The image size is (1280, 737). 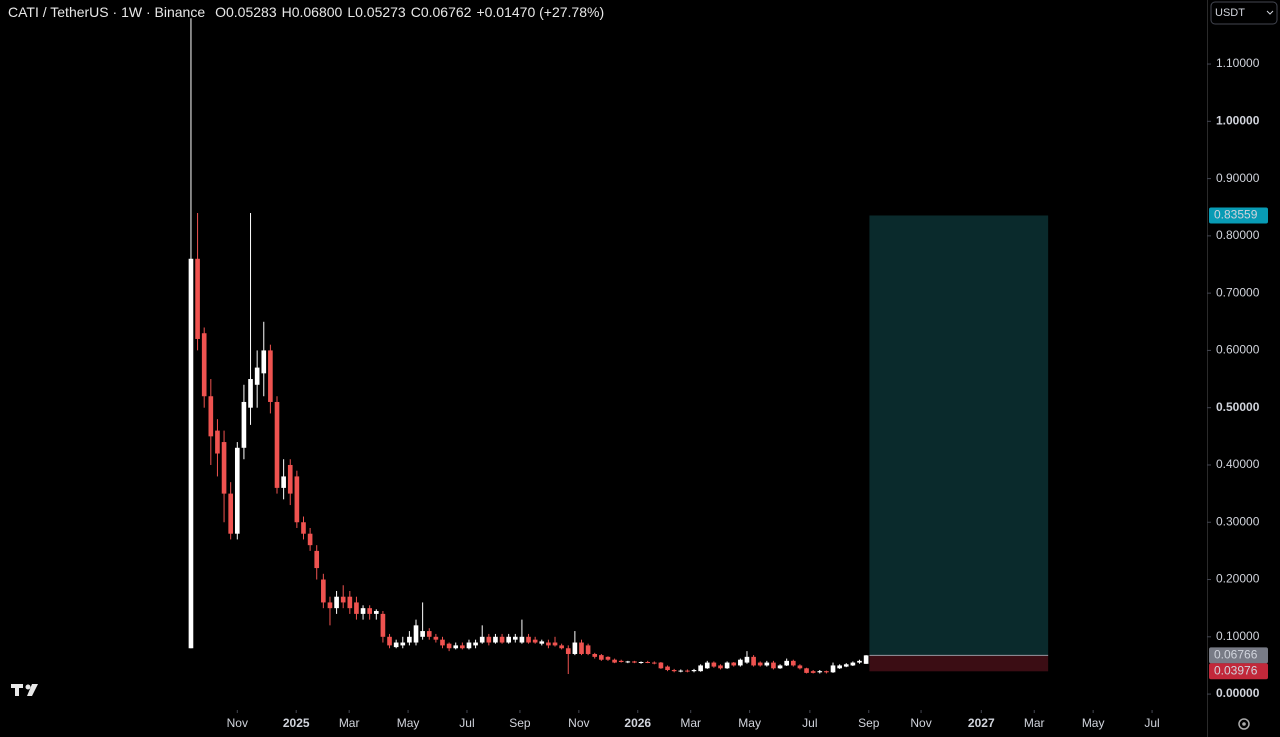 What do you see at coordinates (1238, 407) in the screenshot?
I see `y-tick-label: 0.50000` at bounding box center [1238, 407].